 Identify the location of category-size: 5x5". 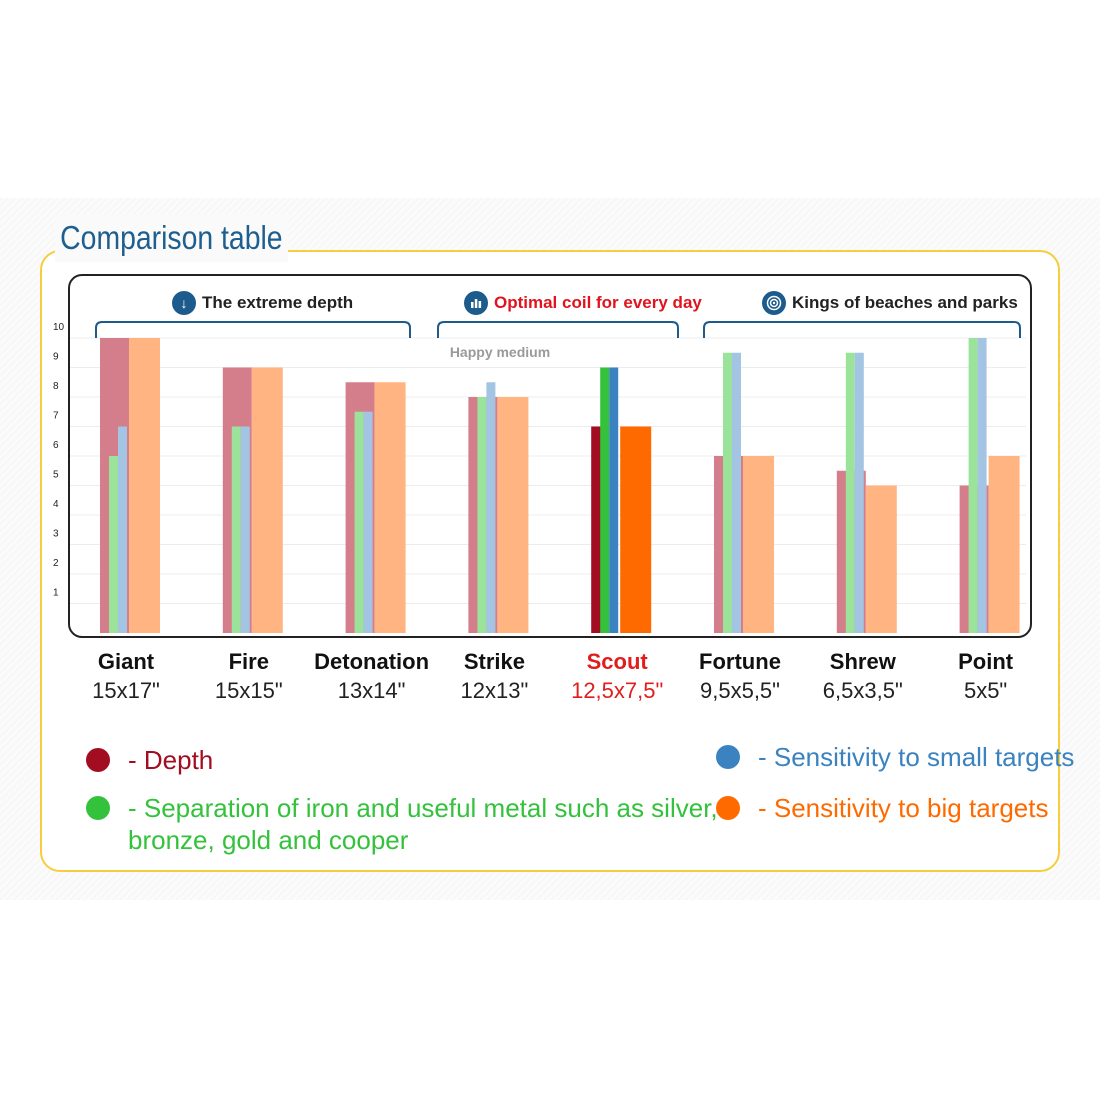
(985, 690).